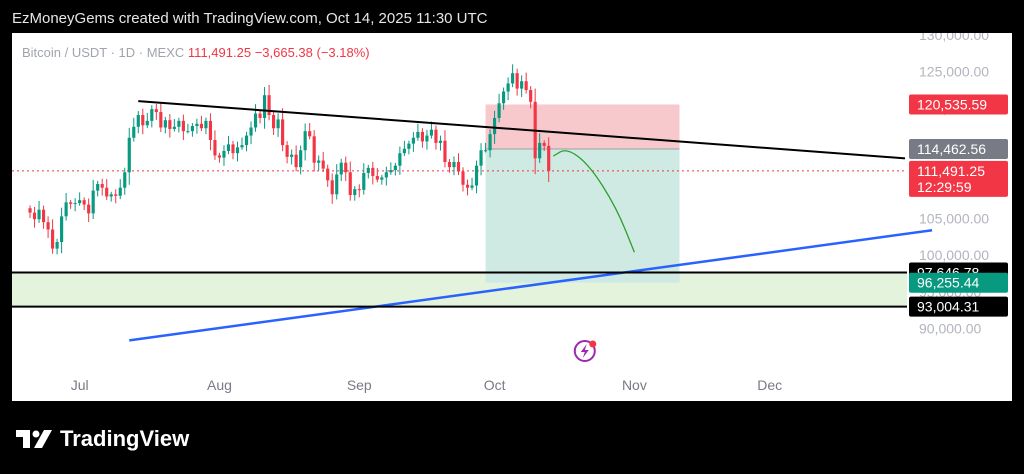 The width and height of the screenshot is (1024, 474). I want to click on x-tick-label: Aug, so click(219, 385).